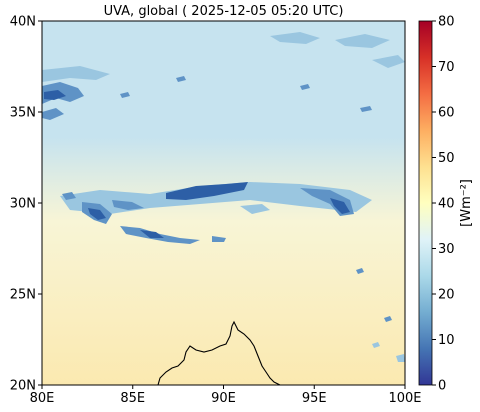  What do you see at coordinates (446, 249) in the screenshot?
I see `colorbar-tick-label: 30` at bounding box center [446, 249].